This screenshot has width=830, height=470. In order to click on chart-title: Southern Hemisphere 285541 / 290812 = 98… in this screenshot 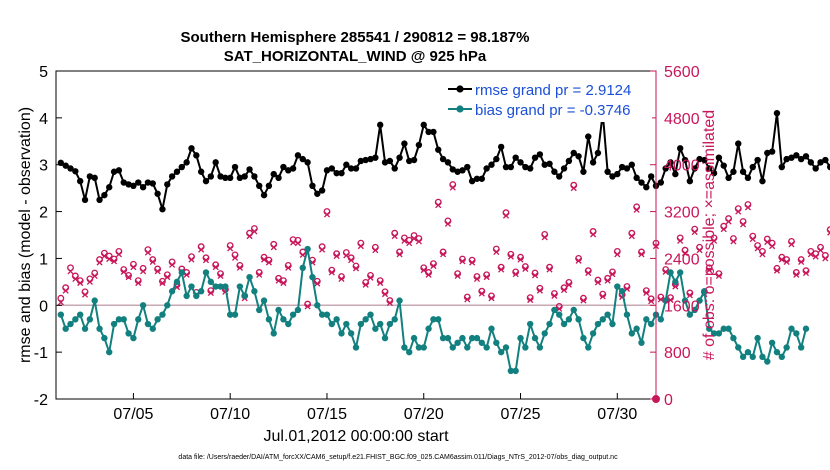, I will do `click(355, 37)`.